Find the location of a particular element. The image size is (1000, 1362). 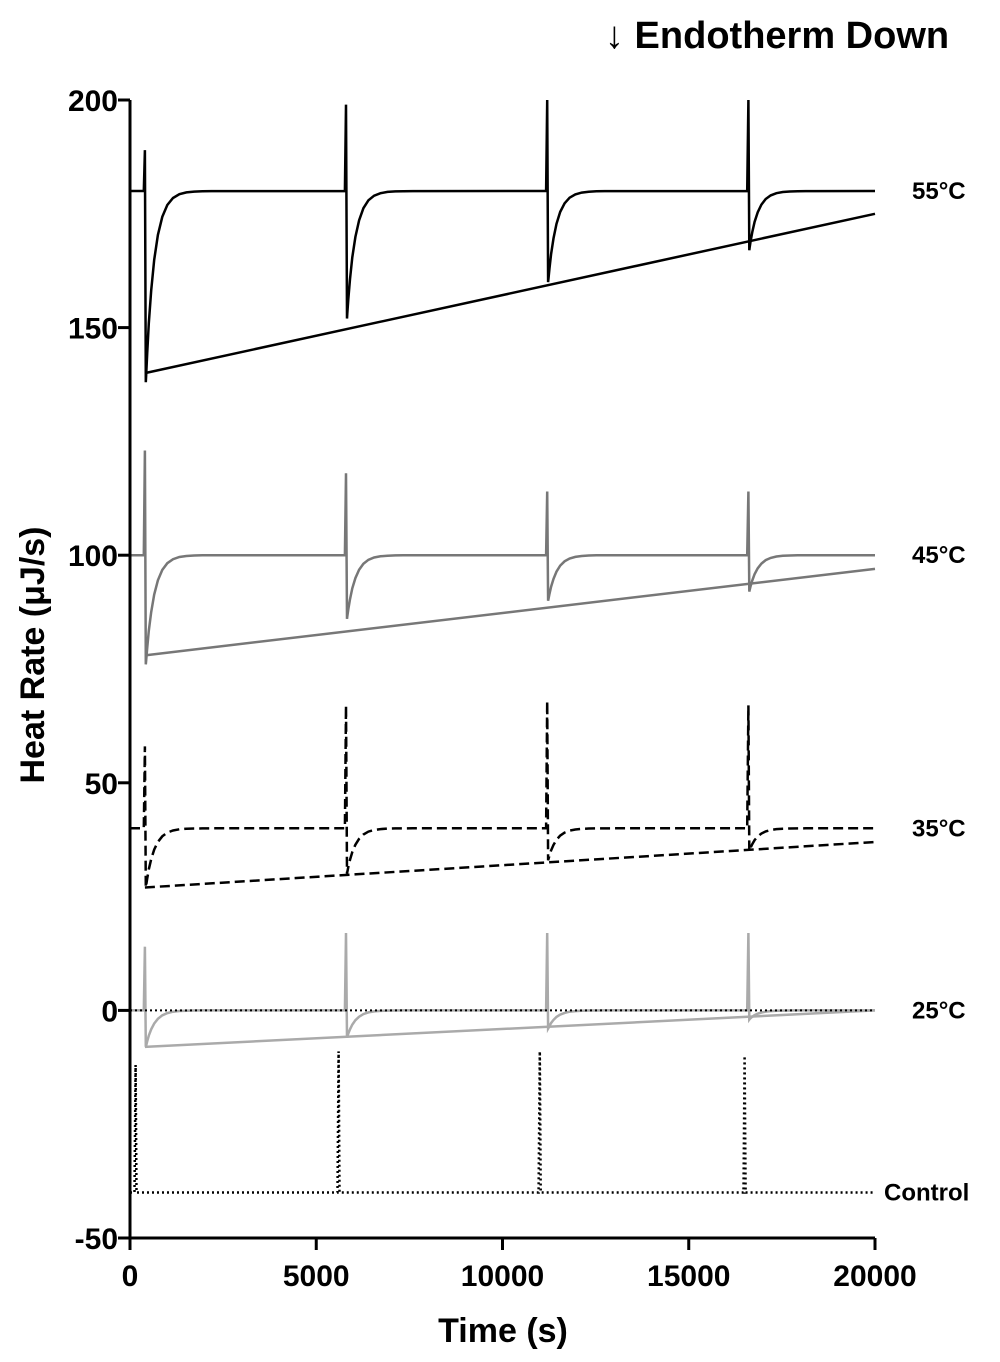

endotherm-annotation: ↓ Endotherm Down is located at coordinates (777, 36).